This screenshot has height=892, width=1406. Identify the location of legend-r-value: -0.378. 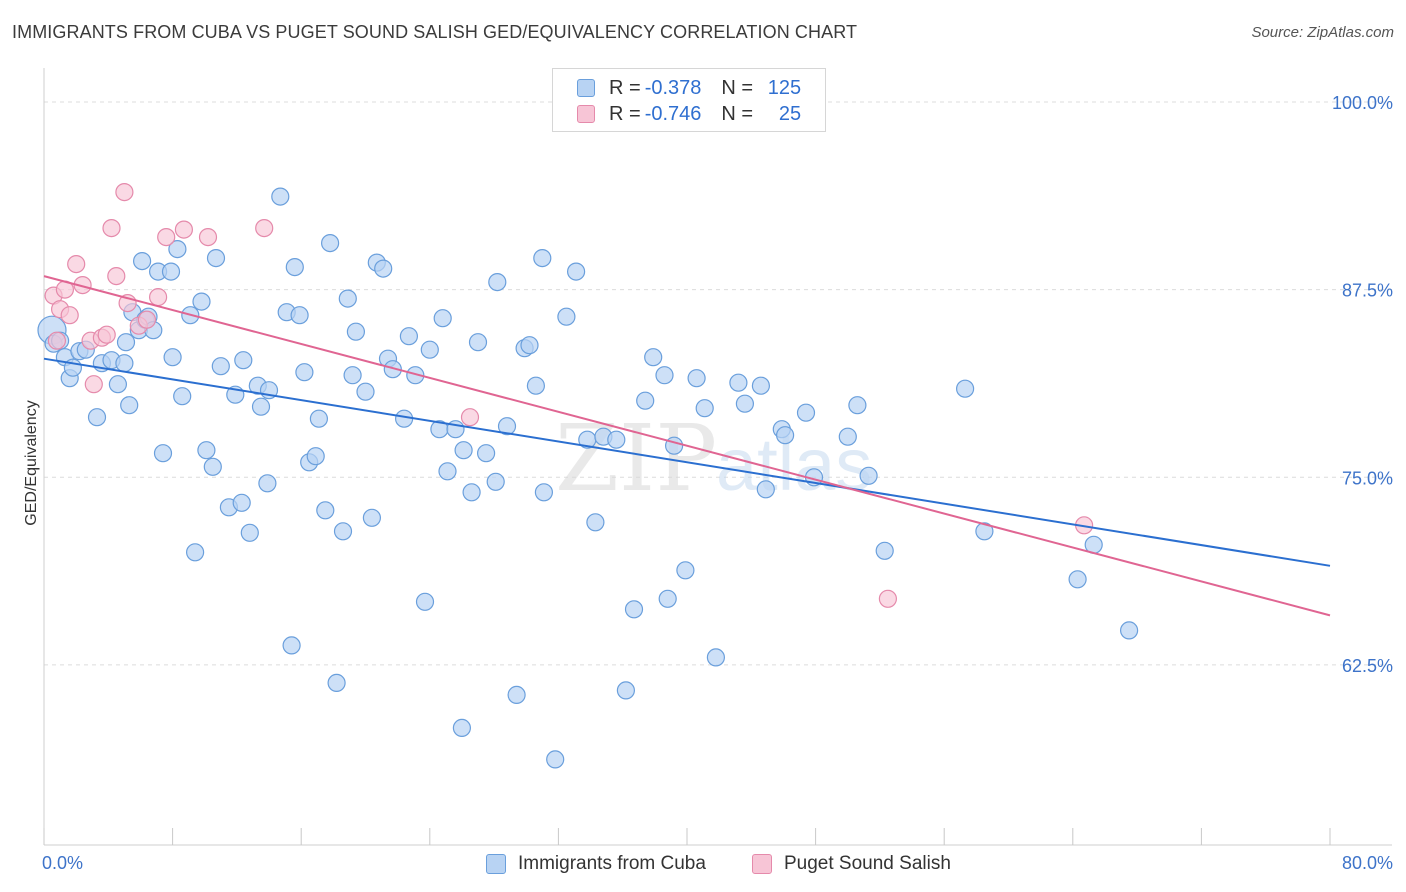
(673, 87).